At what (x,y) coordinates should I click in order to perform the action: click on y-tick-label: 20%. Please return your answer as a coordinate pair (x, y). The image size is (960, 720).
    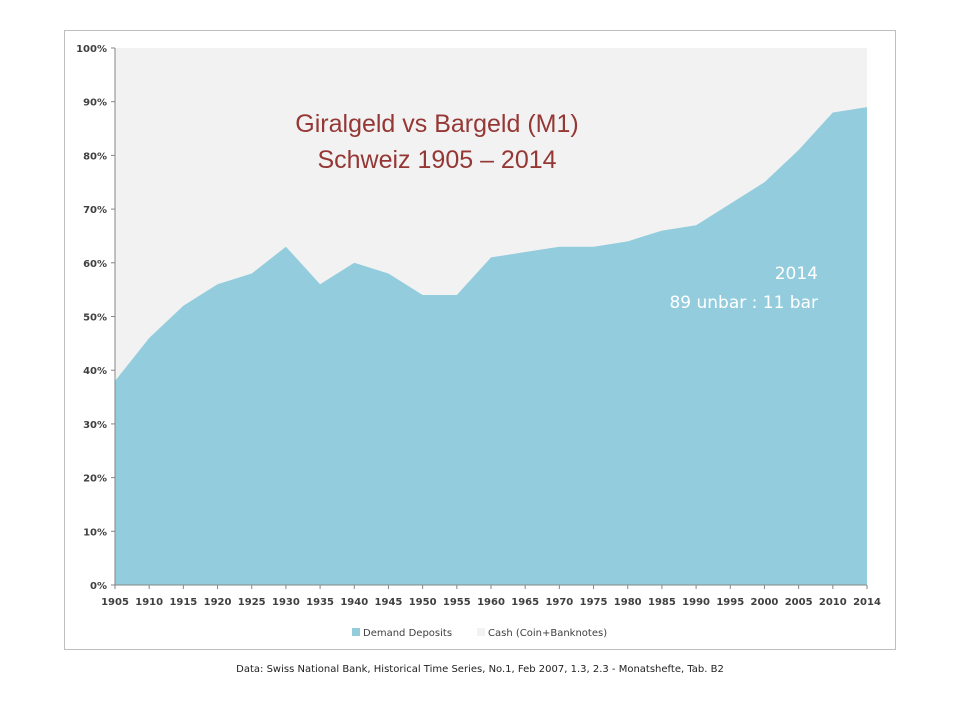
    Looking at the image, I should click on (95, 479).